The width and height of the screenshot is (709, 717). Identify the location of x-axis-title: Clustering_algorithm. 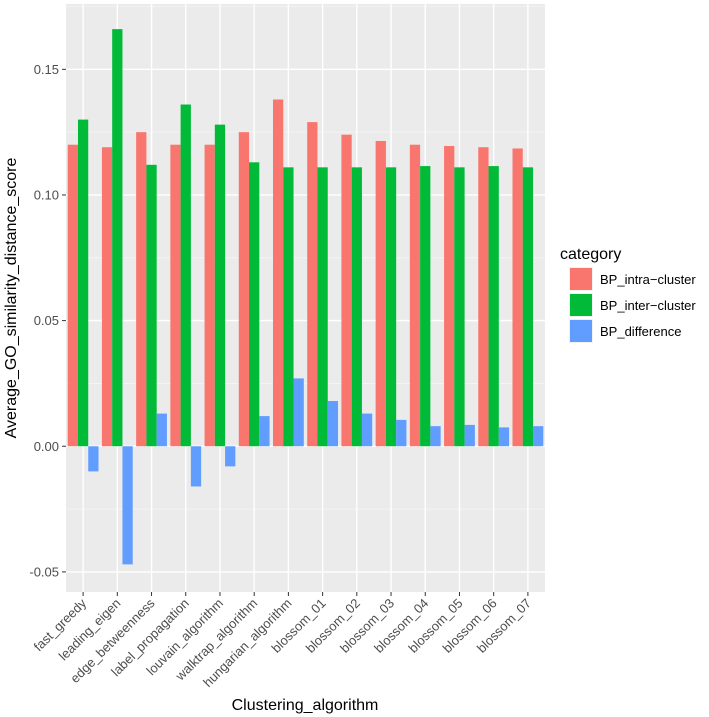
(305, 705).